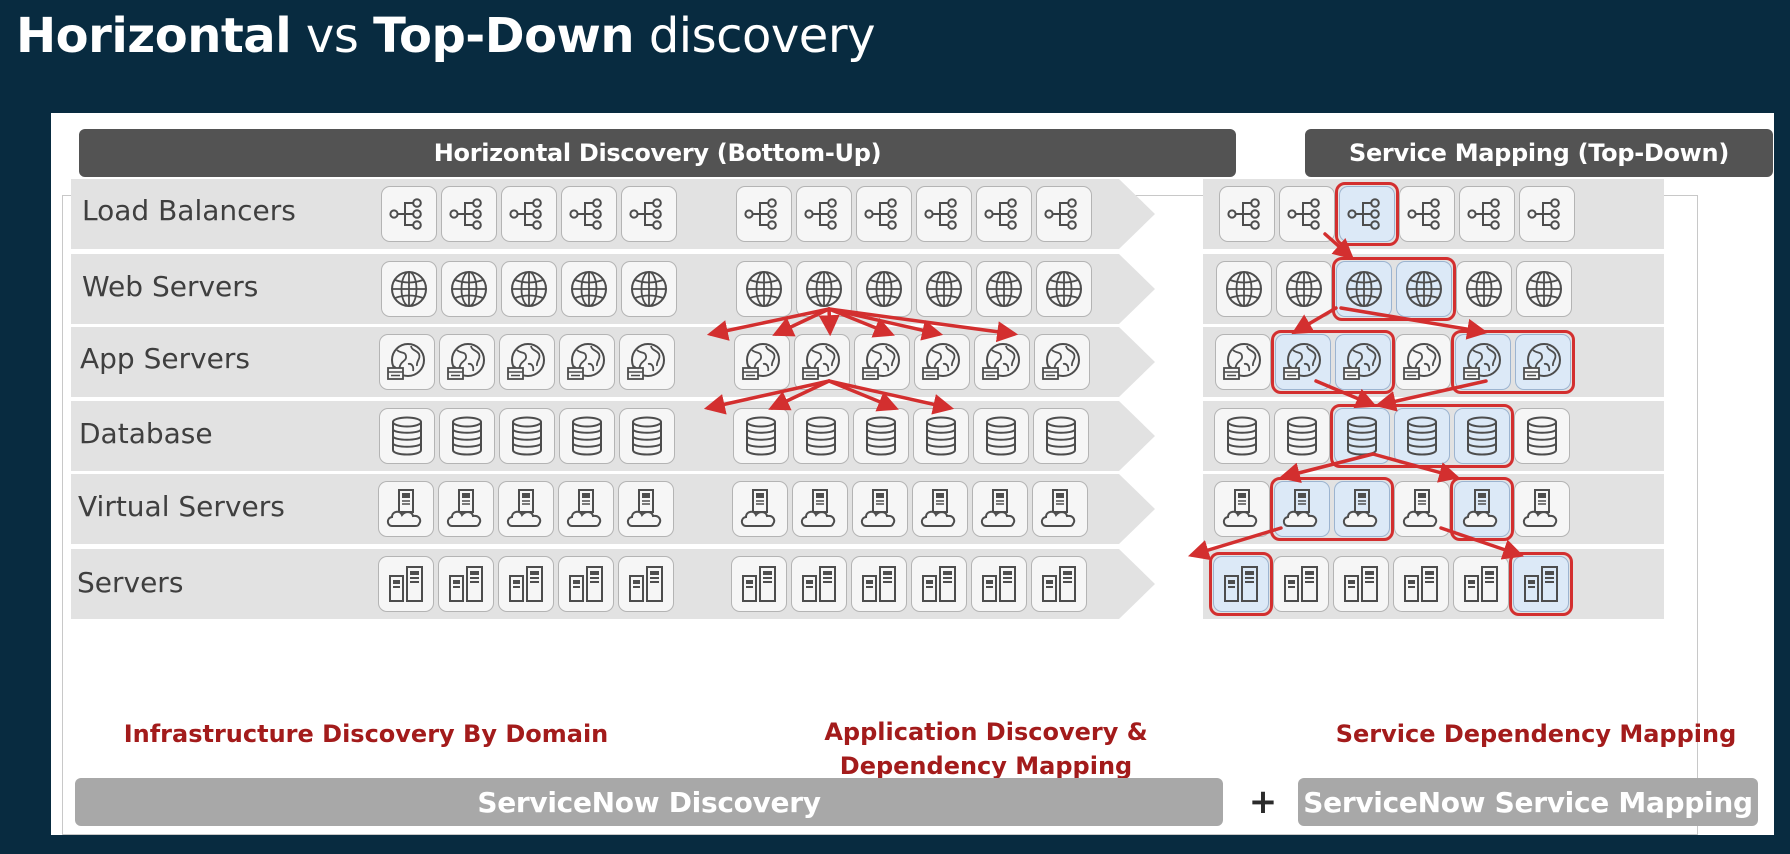 The height and width of the screenshot is (854, 1790). Describe the element at coordinates (1528, 802) in the screenshot. I see `servicenow-service-mapping-bar: ServiceNow Service Mapping` at that location.